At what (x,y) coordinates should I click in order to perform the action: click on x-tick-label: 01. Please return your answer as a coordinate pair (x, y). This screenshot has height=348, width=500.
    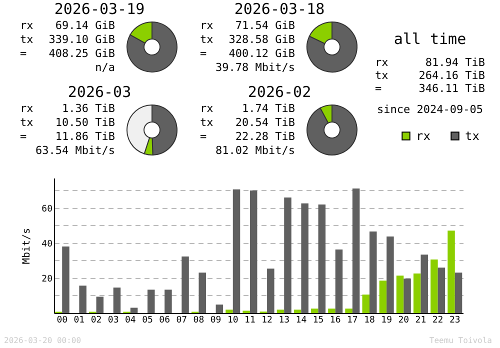
    Looking at the image, I should click on (79, 321).